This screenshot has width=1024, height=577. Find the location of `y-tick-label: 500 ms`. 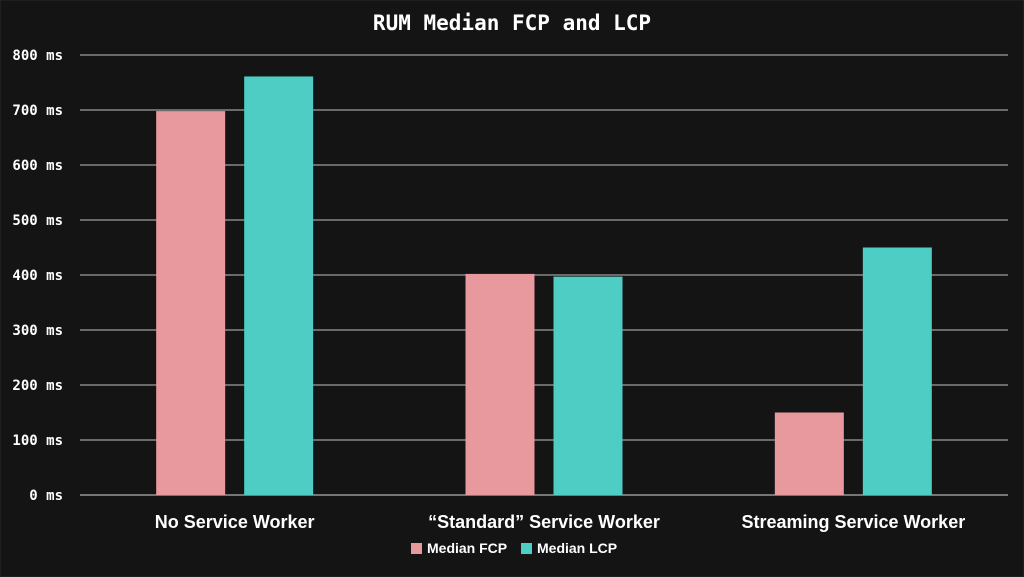

y-tick-label: 500 ms is located at coordinates (37, 221).